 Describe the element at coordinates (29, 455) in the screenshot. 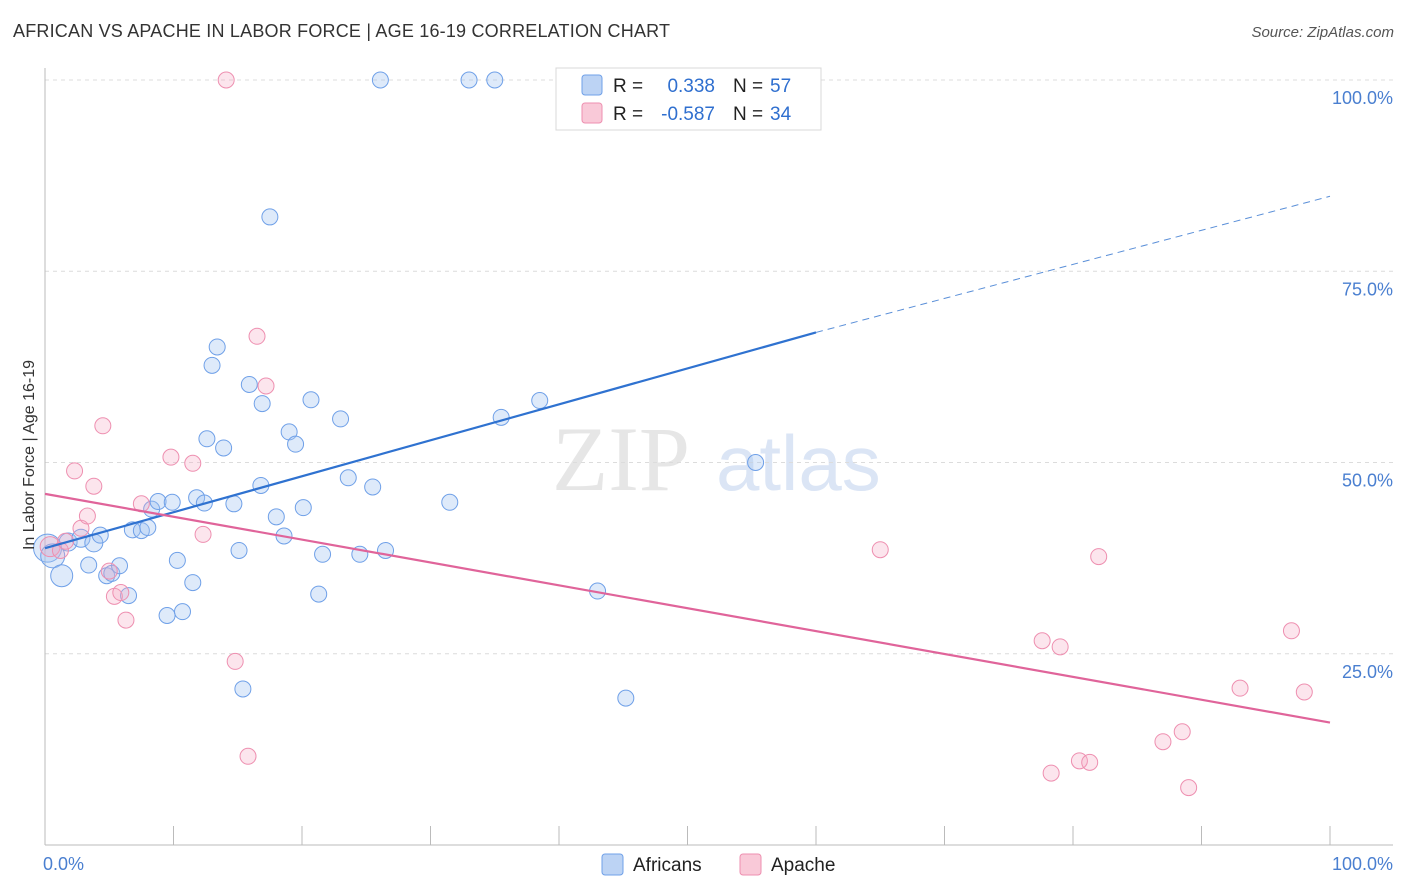

I see `y-axis-title: In Labor Force | Age 16-19` at that location.